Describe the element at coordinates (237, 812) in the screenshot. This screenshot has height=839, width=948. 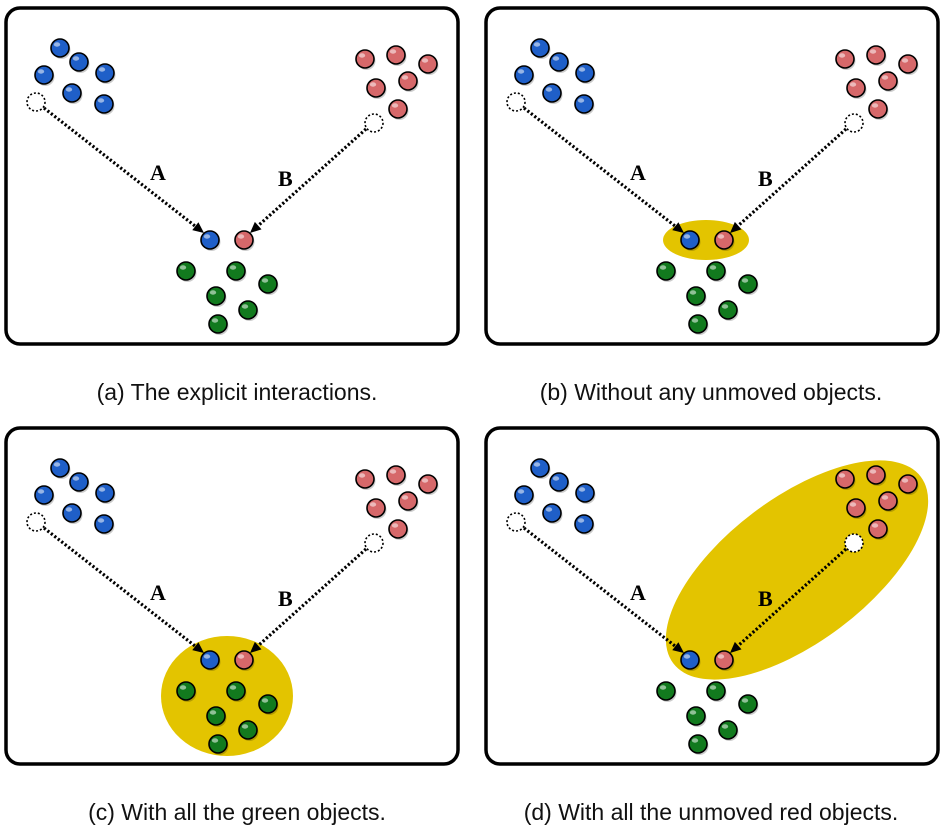
I see `caption-c: (c) With all the green objects.` at that location.